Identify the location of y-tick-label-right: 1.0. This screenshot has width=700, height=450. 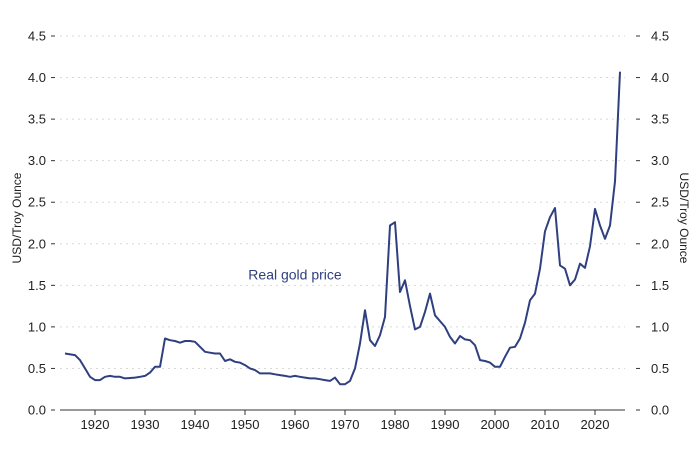
(660, 326).